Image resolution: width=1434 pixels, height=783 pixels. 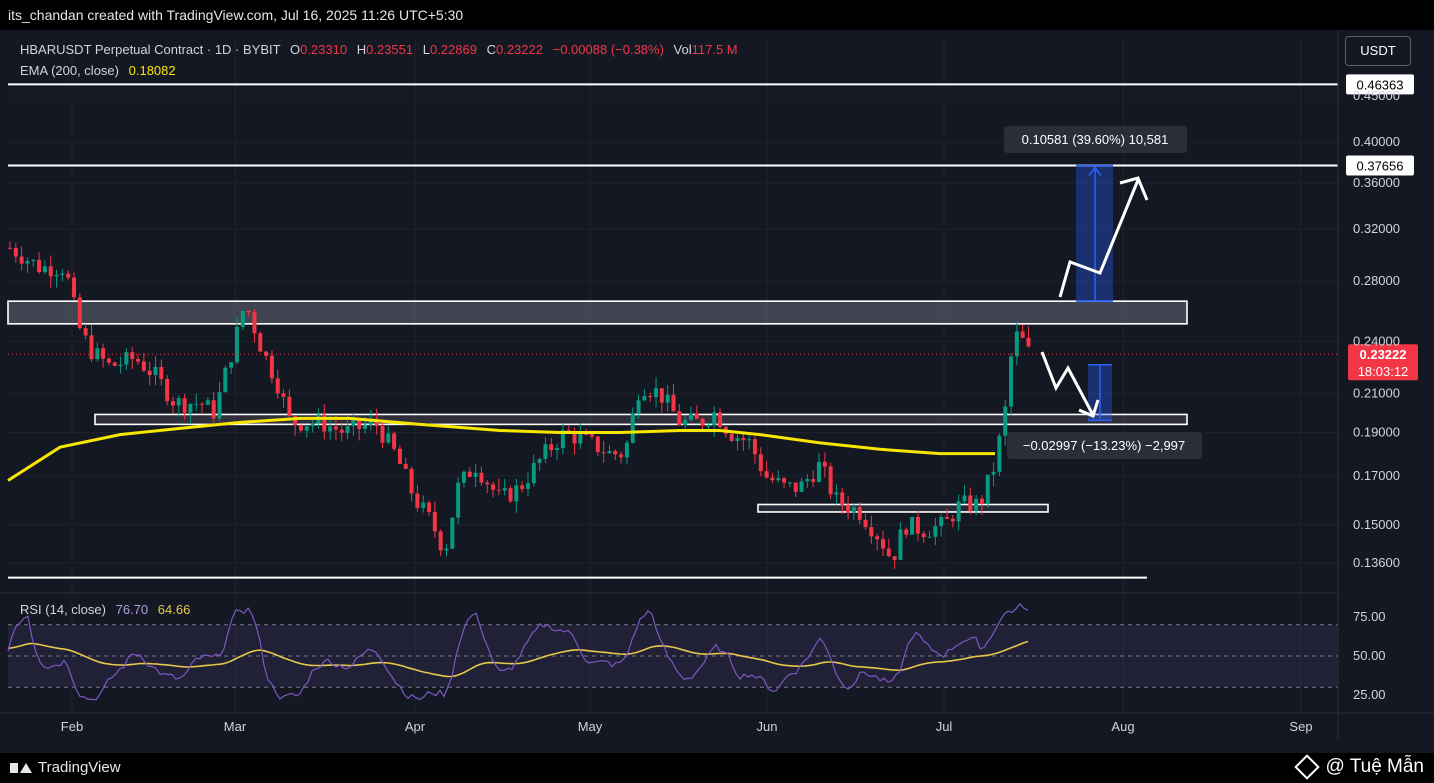 I want to click on open-value: 0.23310, so click(x=324, y=49).